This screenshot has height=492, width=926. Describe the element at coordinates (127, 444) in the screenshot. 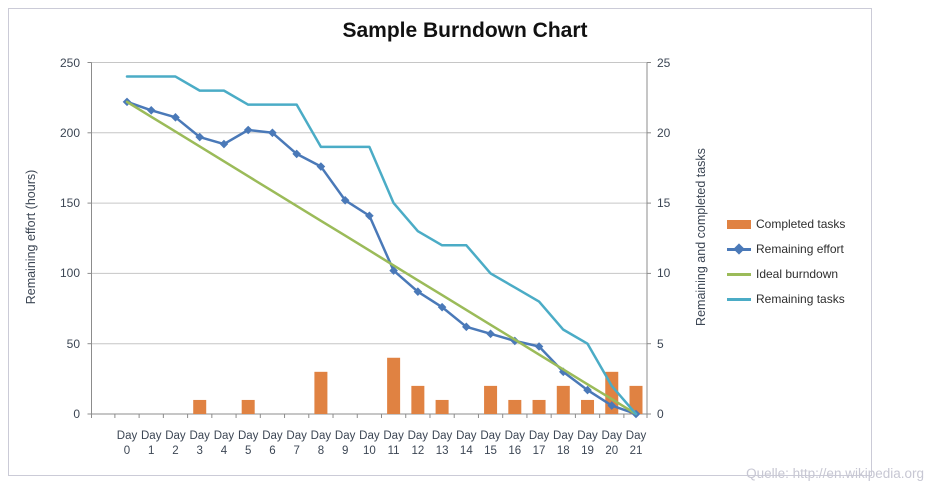

I see `x-axis-label: Day 0` at that location.